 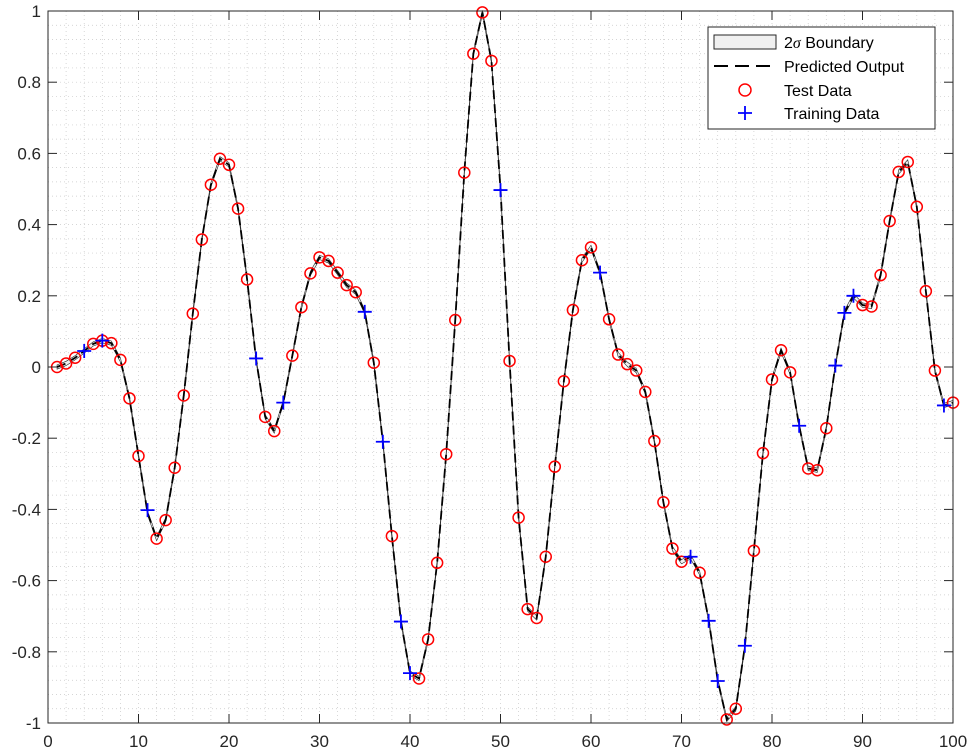 What do you see at coordinates (410, 741) in the screenshot?
I see `x-tick-label: 40` at bounding box center [410, 741].